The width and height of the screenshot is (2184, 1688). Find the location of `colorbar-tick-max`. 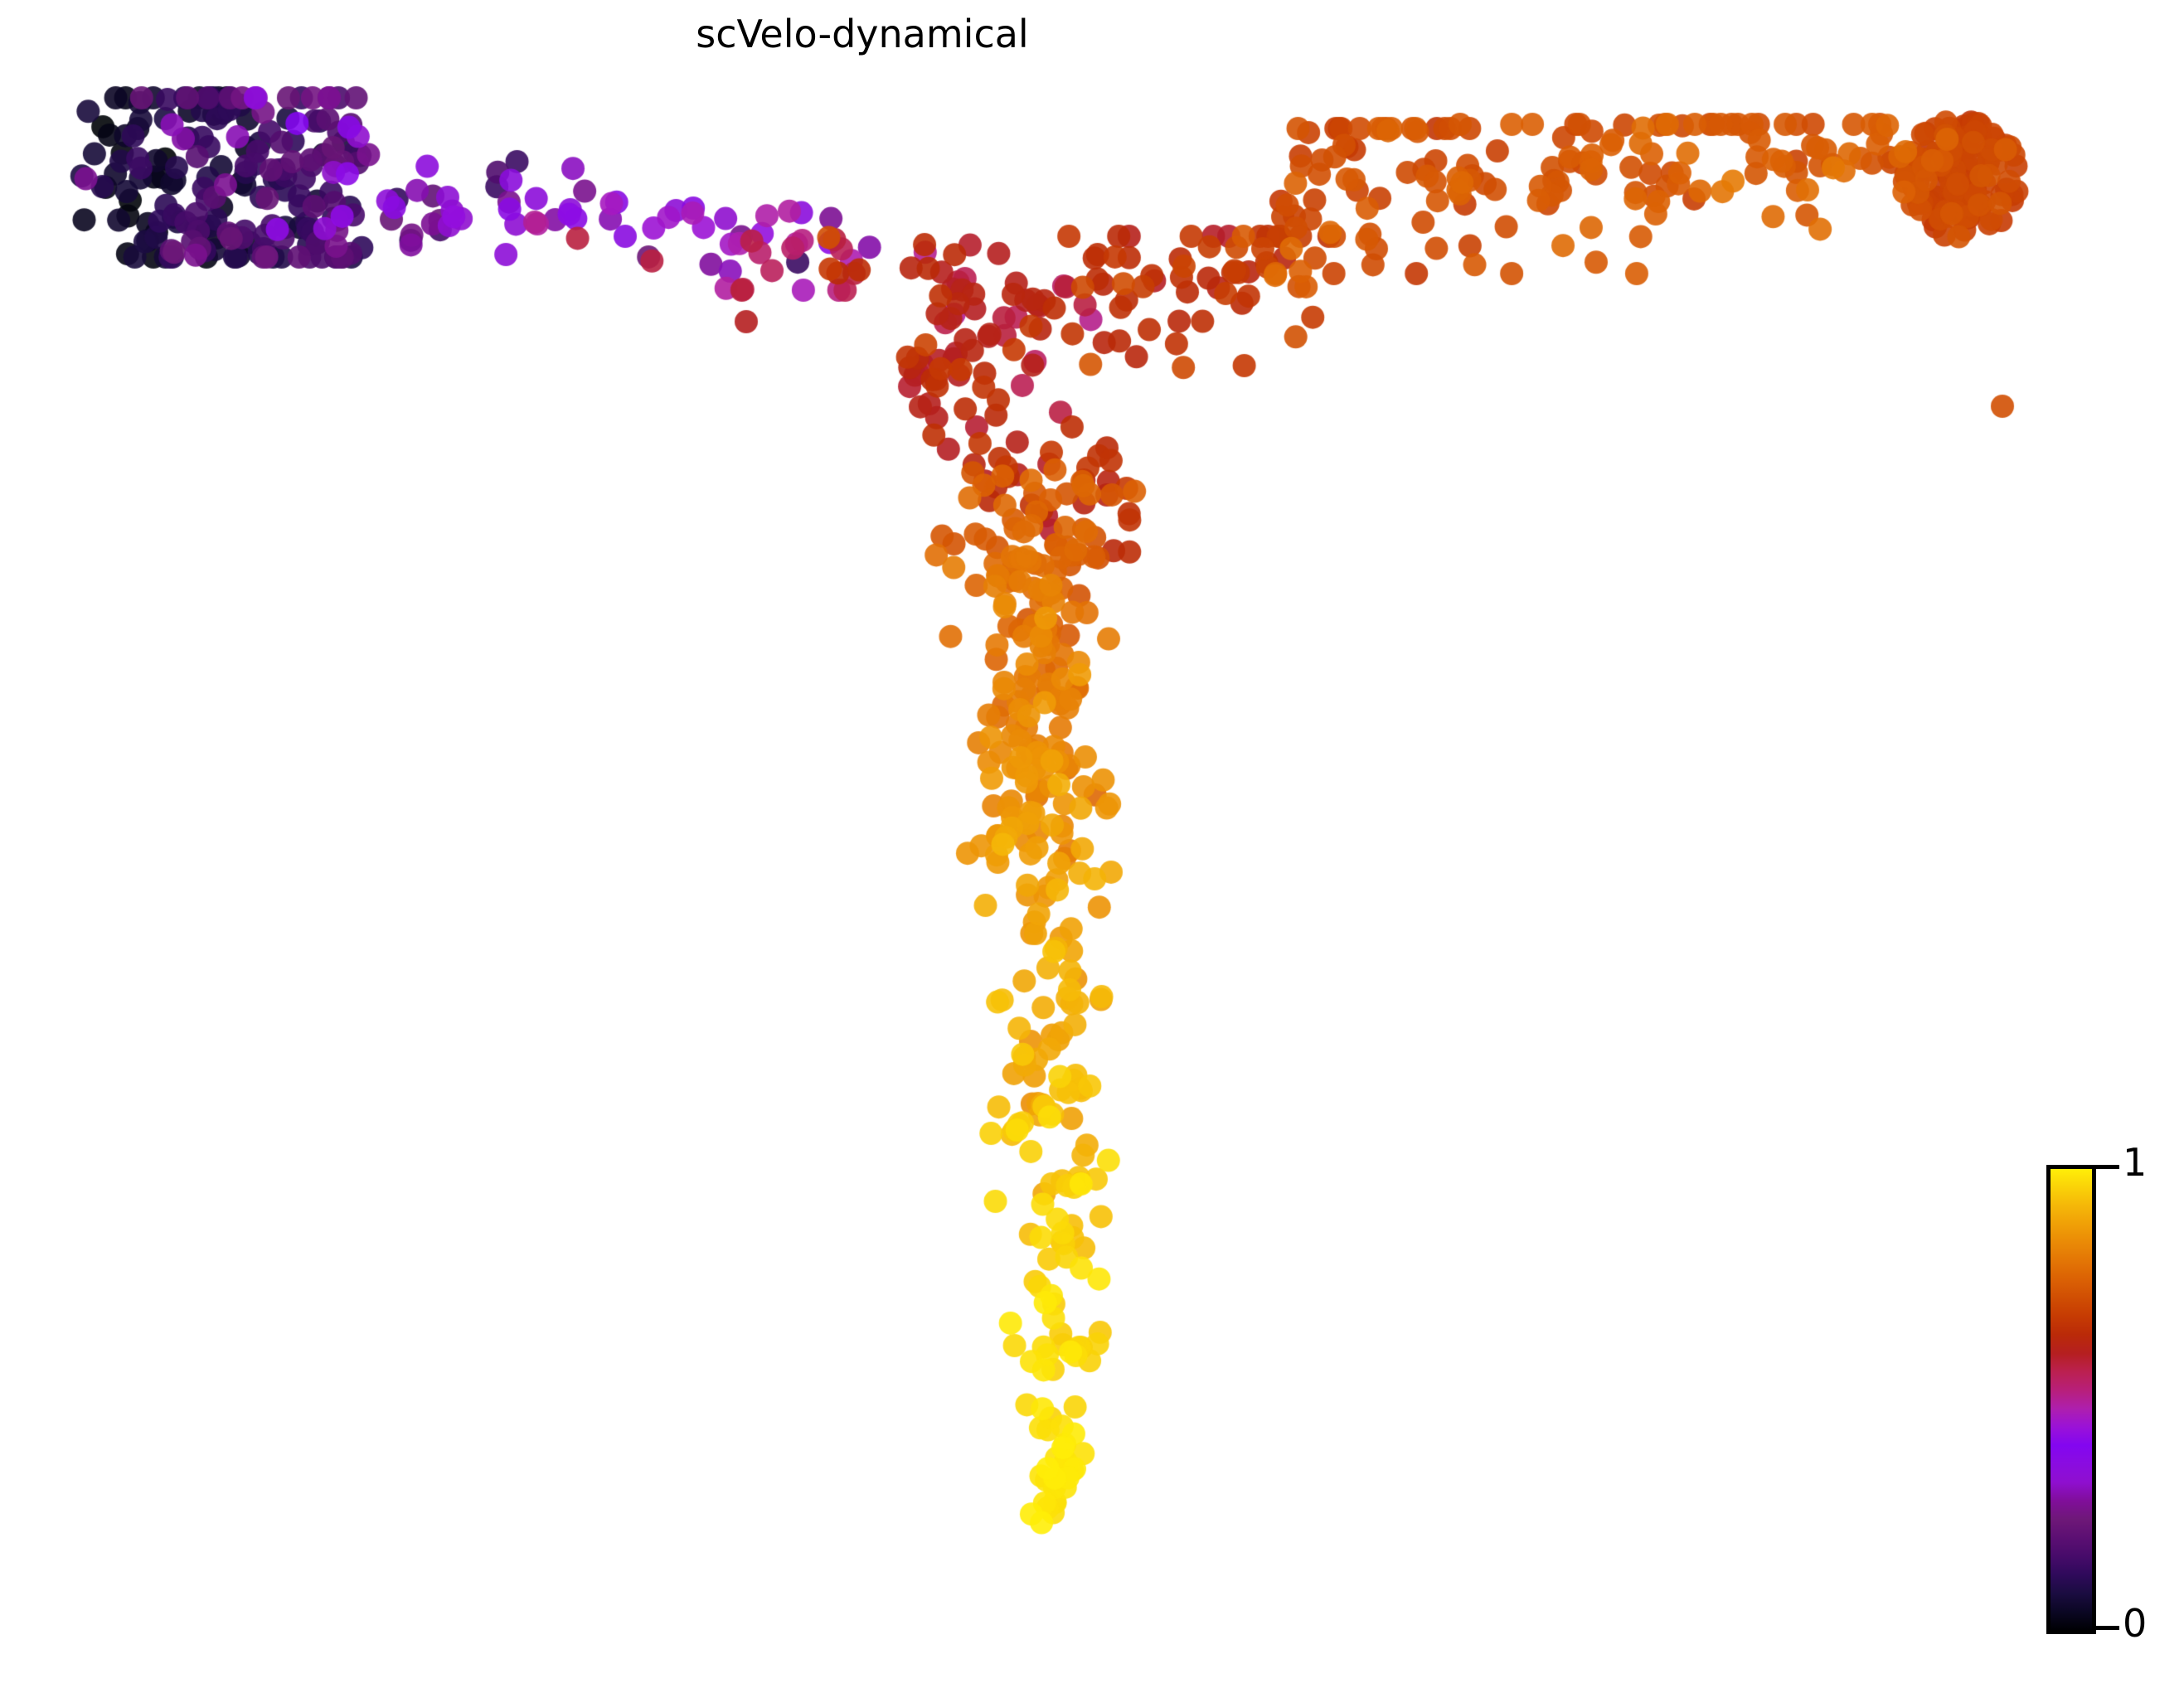

colorbar-tick-max is located at coordinates (2107, 1167).